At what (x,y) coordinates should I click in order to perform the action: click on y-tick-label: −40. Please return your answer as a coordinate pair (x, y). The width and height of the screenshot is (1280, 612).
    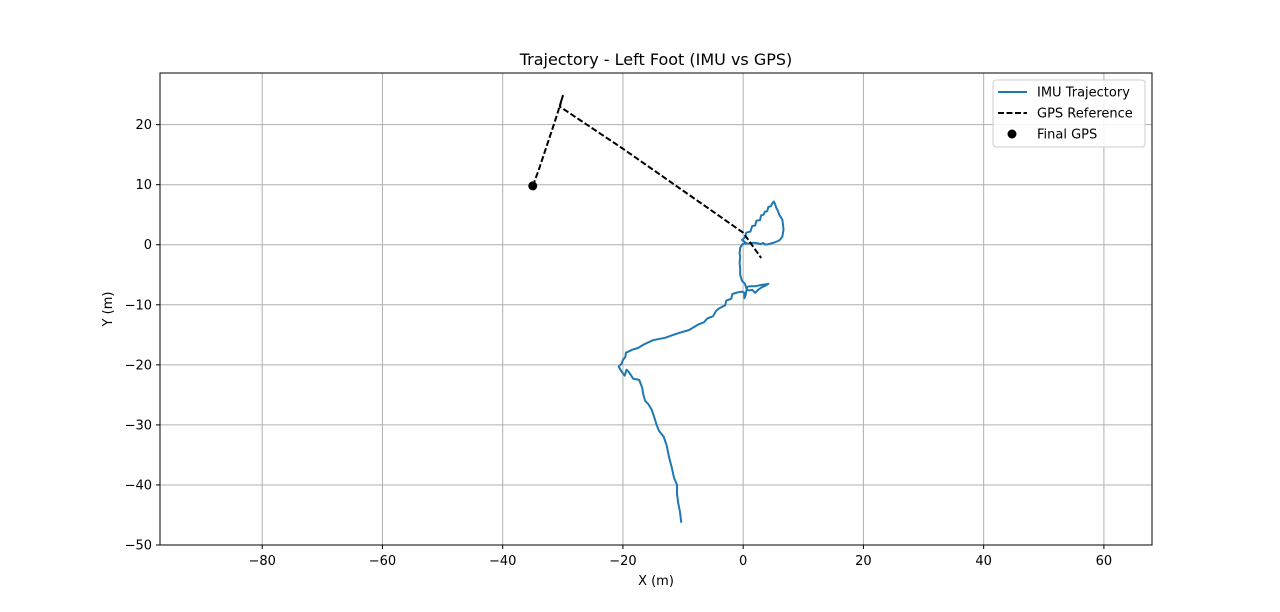
    Looking at the image, I should click on (138, 485).